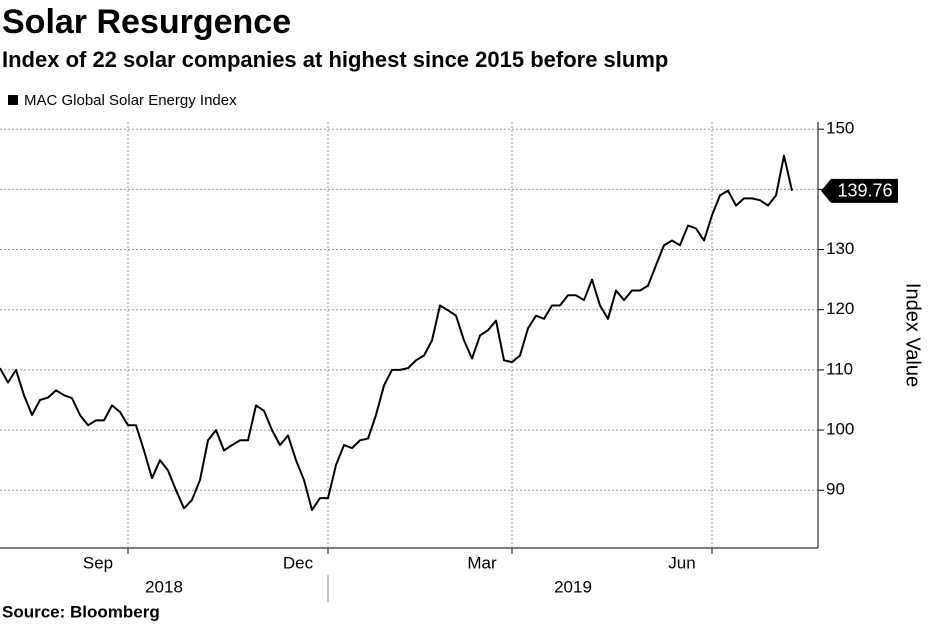 This screenshot has height=629, width=928. Describe the element at coordinates (13, 100) in the screenshot. I see `legend-swatch` at that location.